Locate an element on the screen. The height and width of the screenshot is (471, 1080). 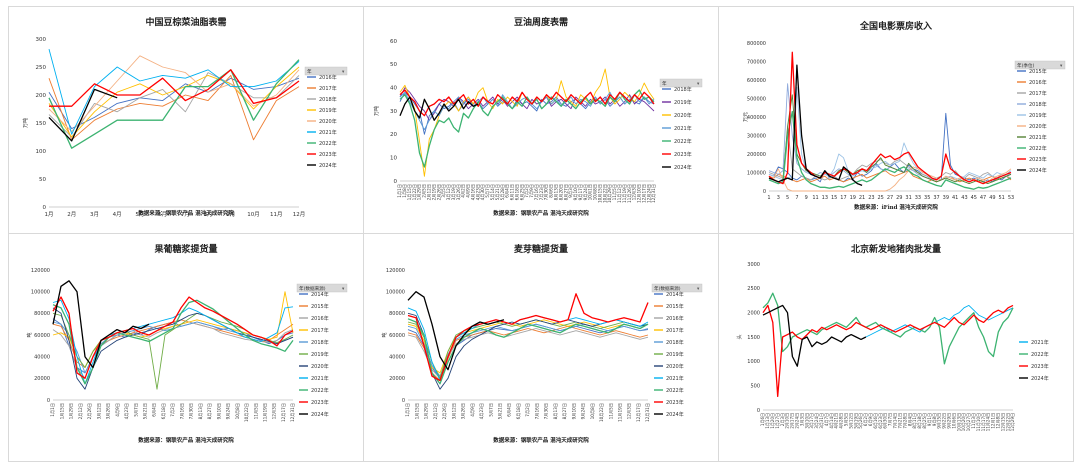
legend-label: 2019年 is located at coordinates (328, 110).